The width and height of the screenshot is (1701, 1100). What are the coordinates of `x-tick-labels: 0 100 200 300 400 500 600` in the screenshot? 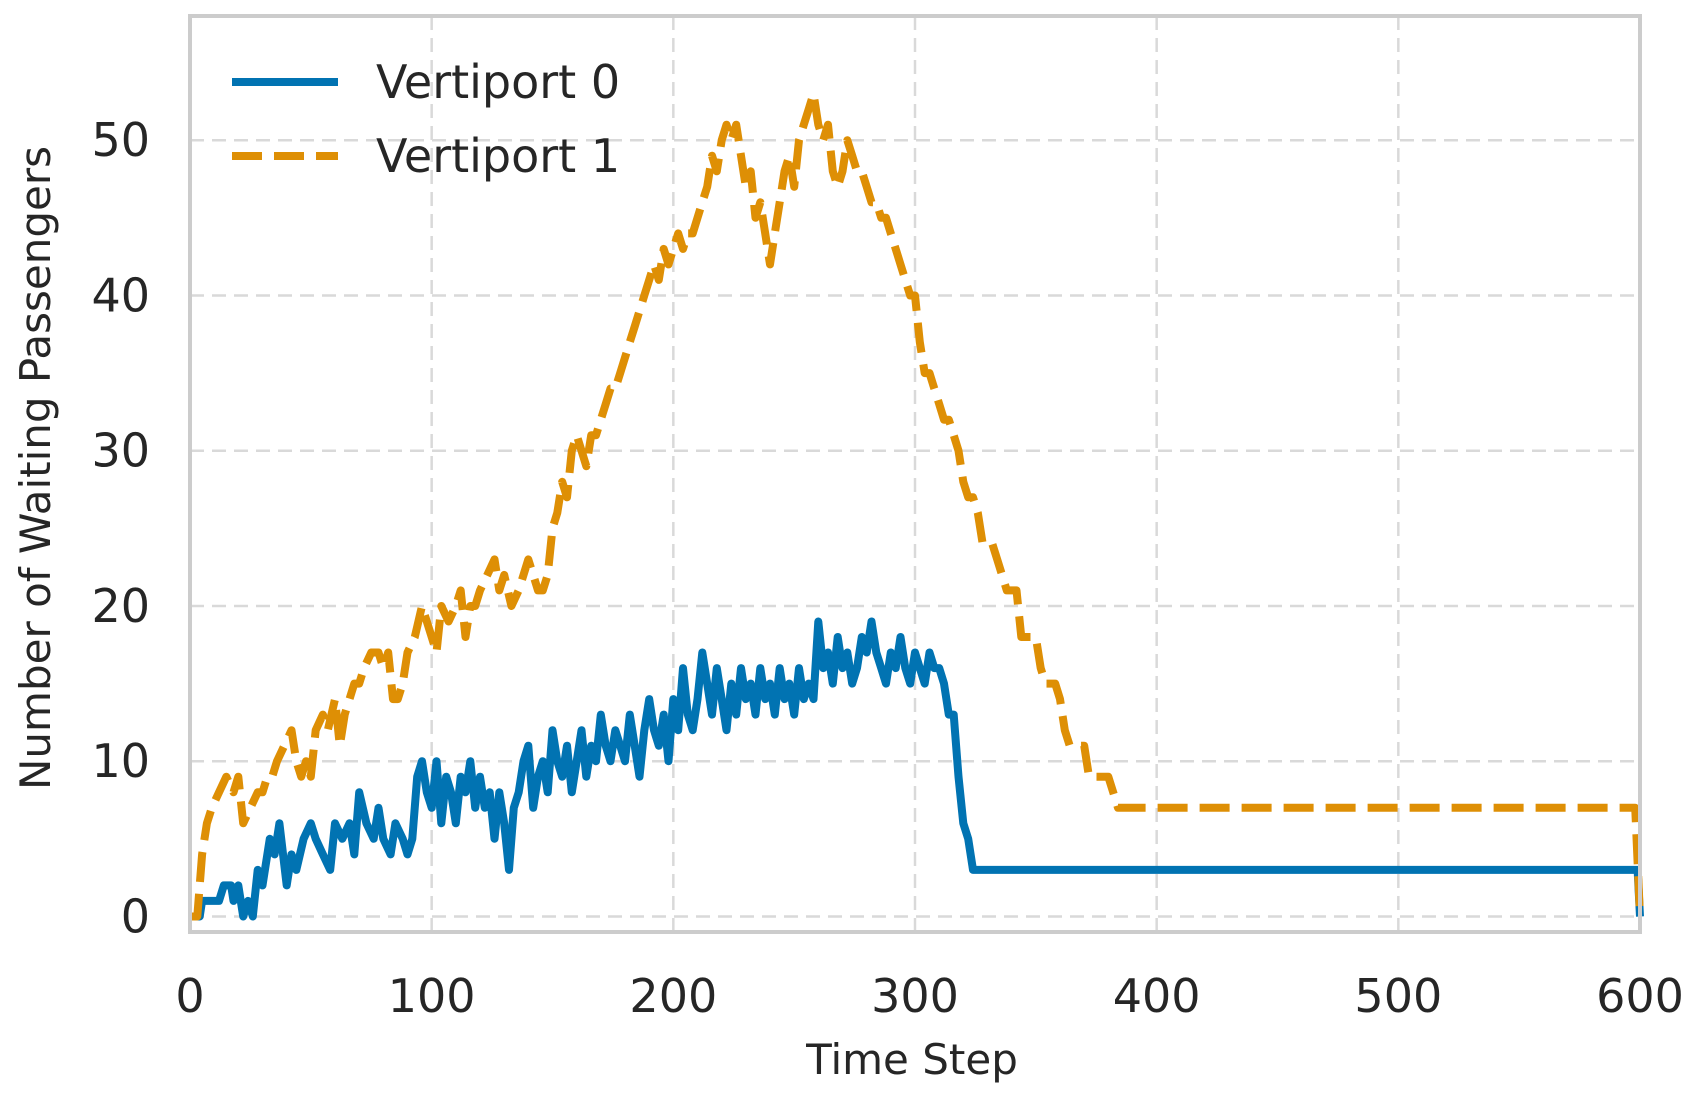 It's located at (929, 996).